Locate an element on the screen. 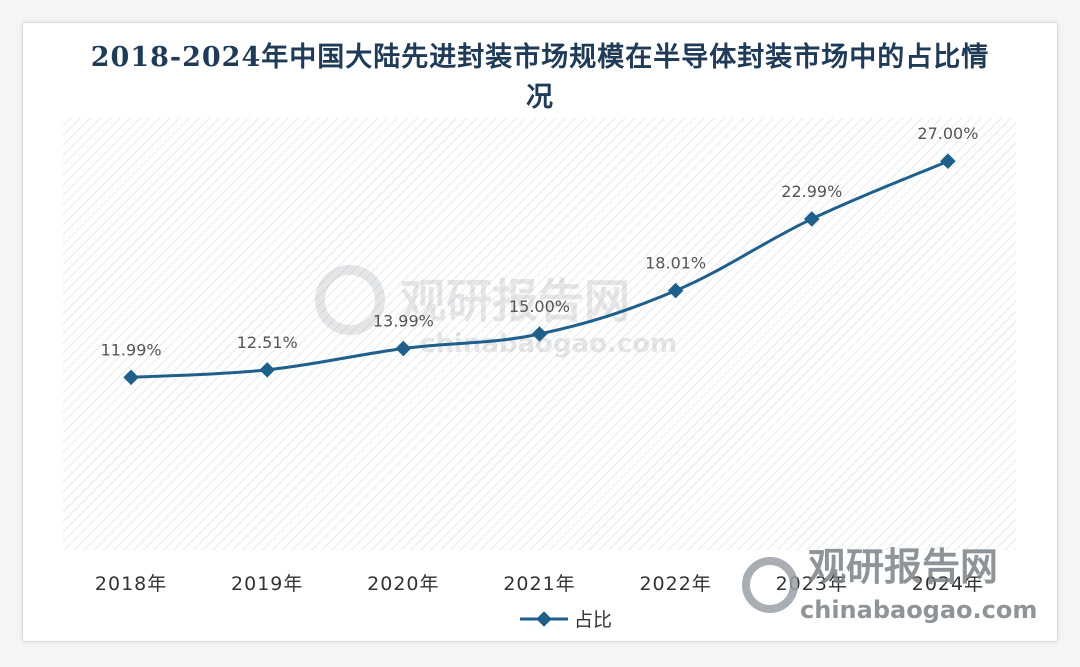 The width and height of the screenshot is (1080, 667). watermark-logo-icon is located at coordinates (350, 300).